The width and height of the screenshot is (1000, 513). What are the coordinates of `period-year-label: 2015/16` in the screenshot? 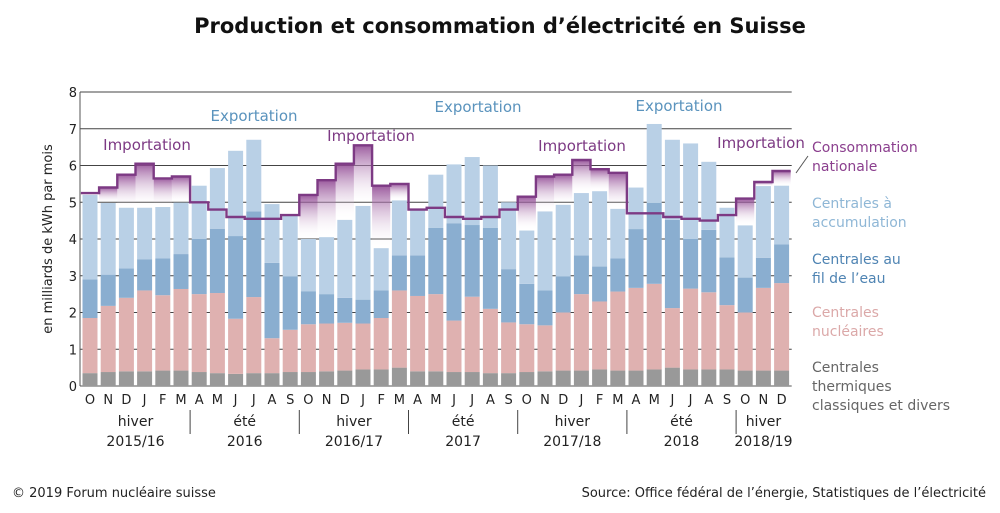 It's located at (135, 442).